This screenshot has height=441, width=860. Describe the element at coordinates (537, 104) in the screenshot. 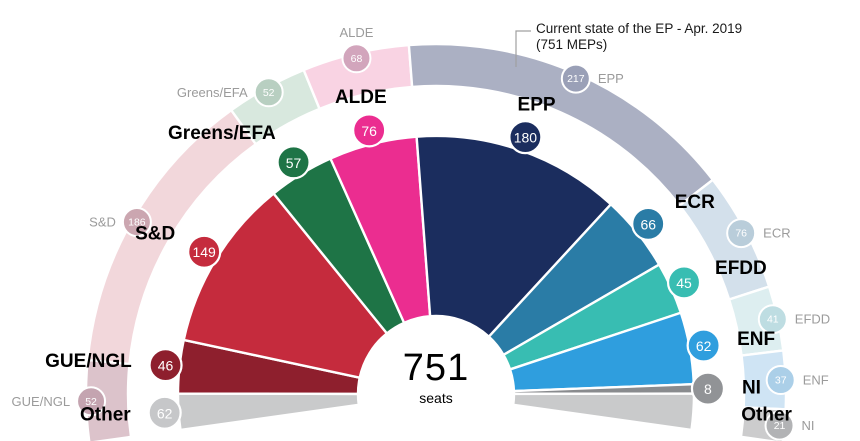

I see `inner-label-epp: EPP` at that location.